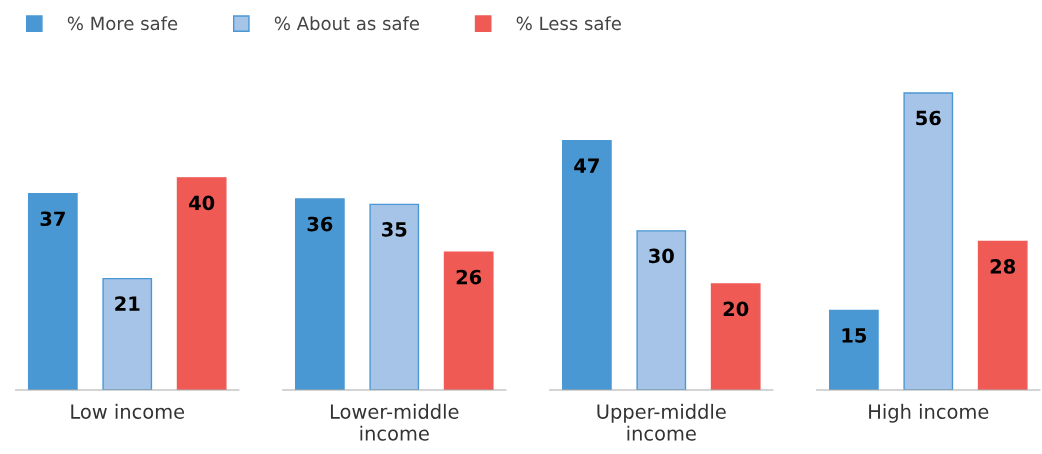 Image resolution: width=1042 pixels, height=454 pixels. I want to click on data-label: 15, so click(854, 335).